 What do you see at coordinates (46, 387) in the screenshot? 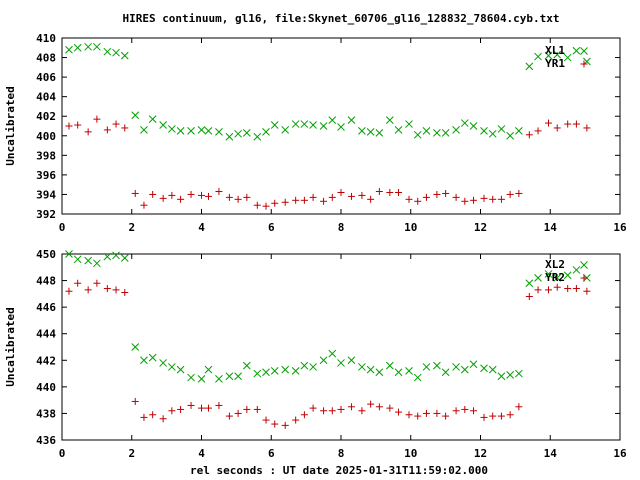
I see `y-tick-label: 440` at bounding box center [46, 387].